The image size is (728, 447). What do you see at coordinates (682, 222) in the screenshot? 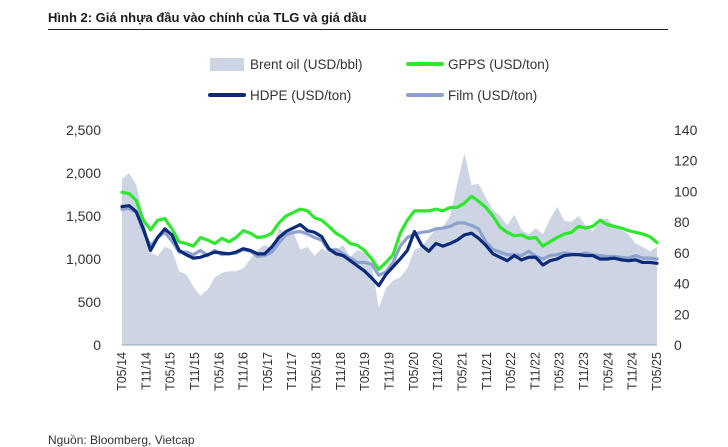
I see `y2-tick-label: 80` at bounding box center [682, 222].